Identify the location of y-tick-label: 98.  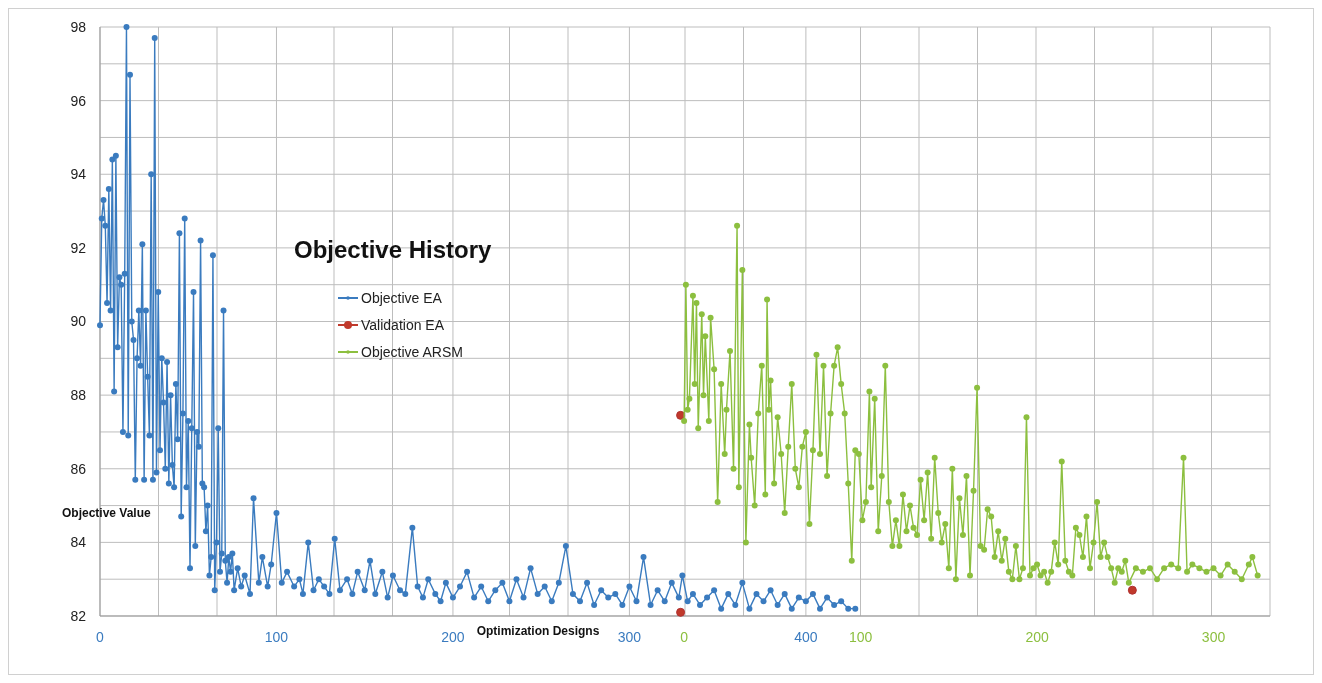
(78, 26).